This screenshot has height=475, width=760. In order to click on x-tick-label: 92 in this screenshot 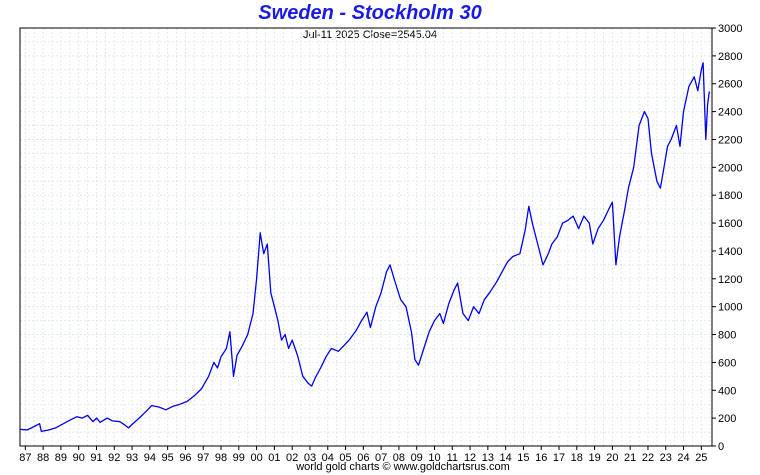, I will do `click(114, 458)`.